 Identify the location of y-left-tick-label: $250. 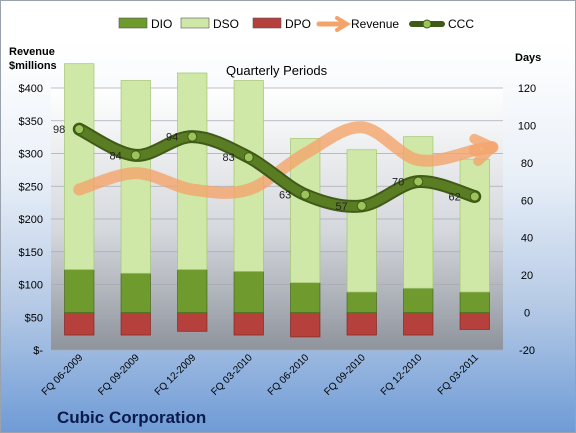
(31, 187).